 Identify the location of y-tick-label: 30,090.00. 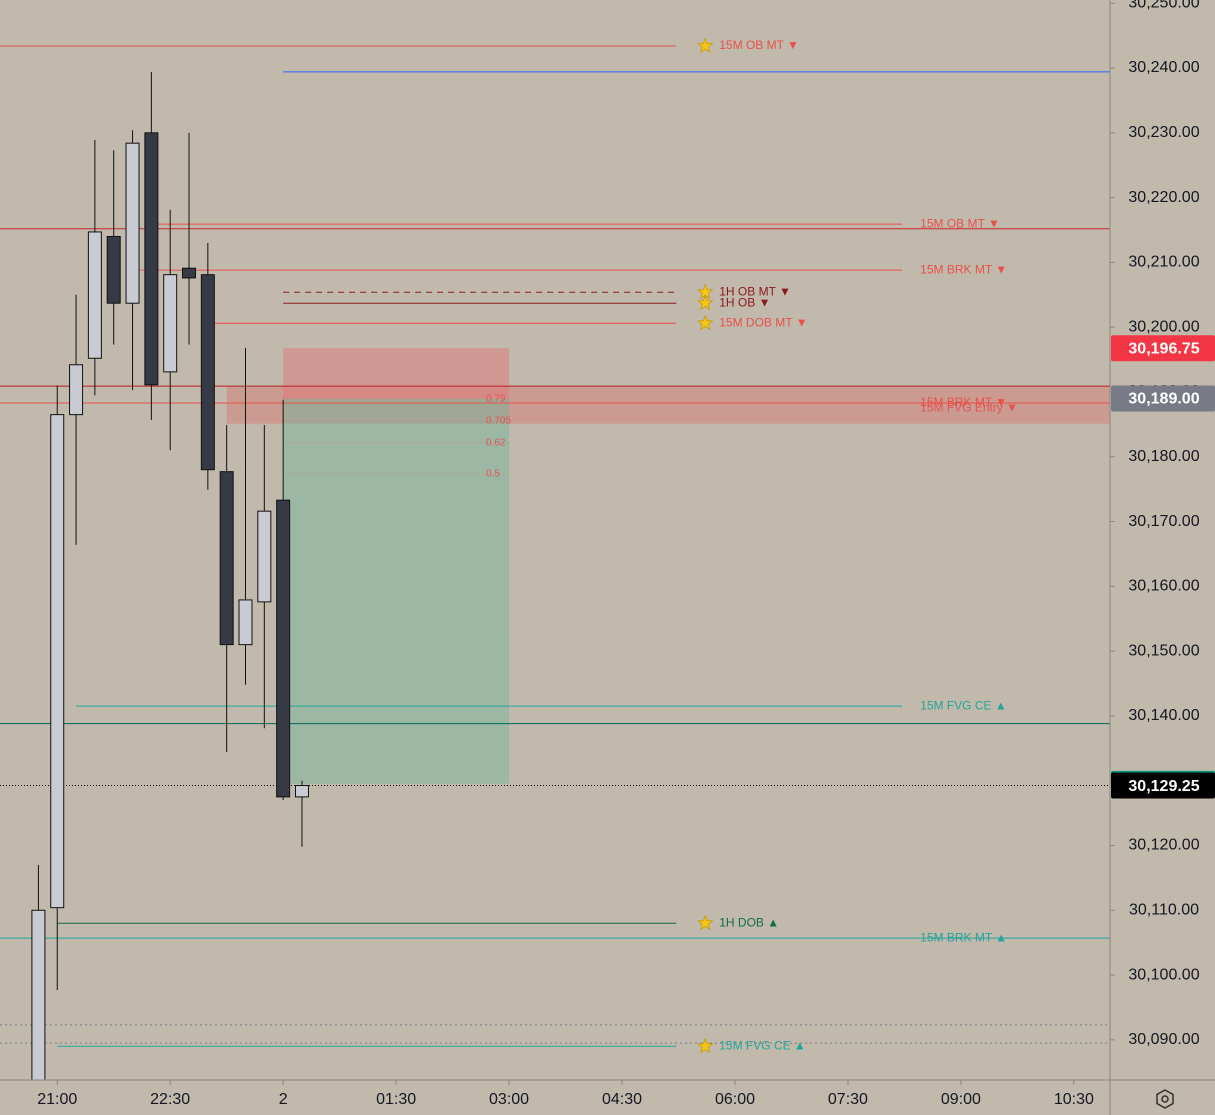
(1163, 1039).